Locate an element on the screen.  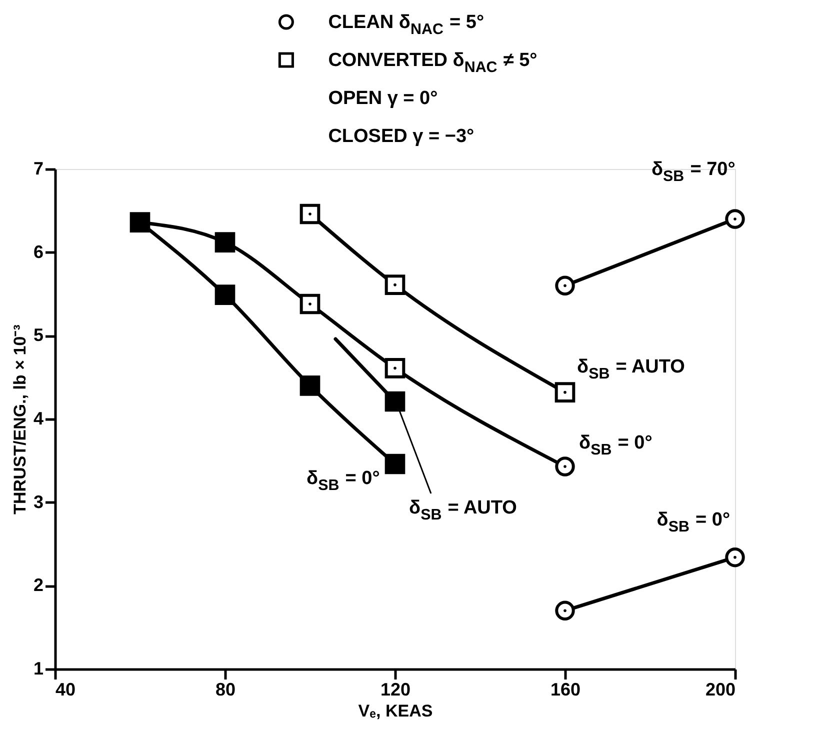
y-tick-label: 5 is located at coordinates (38, 335).